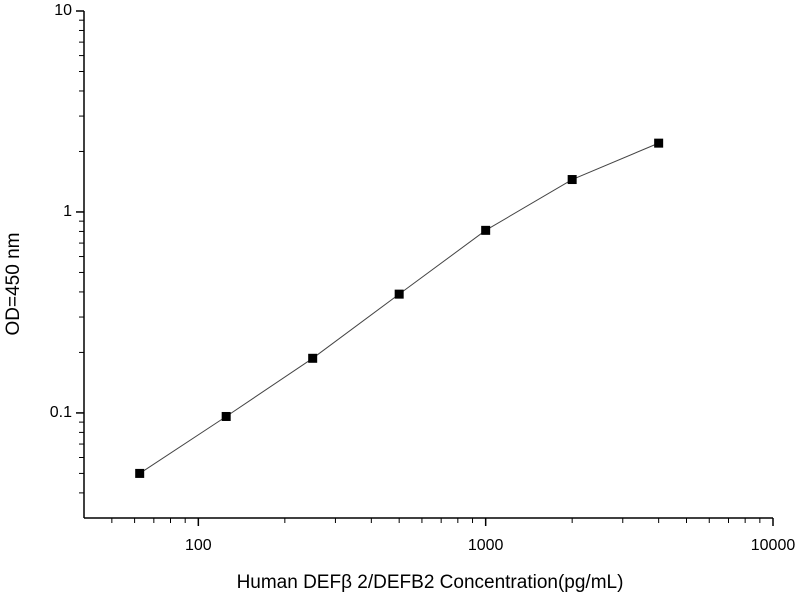 The image size is (800, 600). What do you see at coordinates (430, 582) in the screenshot?
I see `x-axis-label: Human DEFβ 2/DEFB2 Concentration(pg/mL)` at bounding box center [430, 582].